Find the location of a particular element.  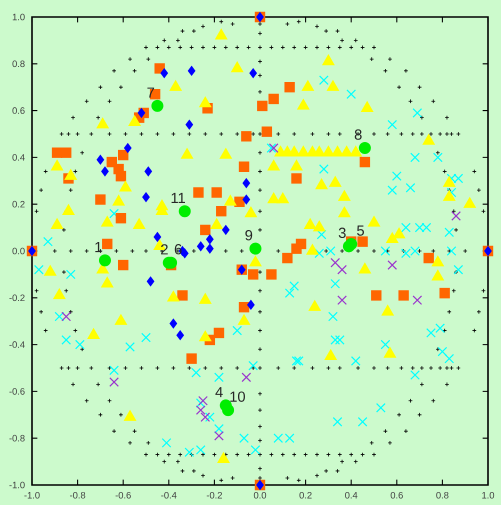

x-tick-label: -0.8 is located at coordinates (78, 495).